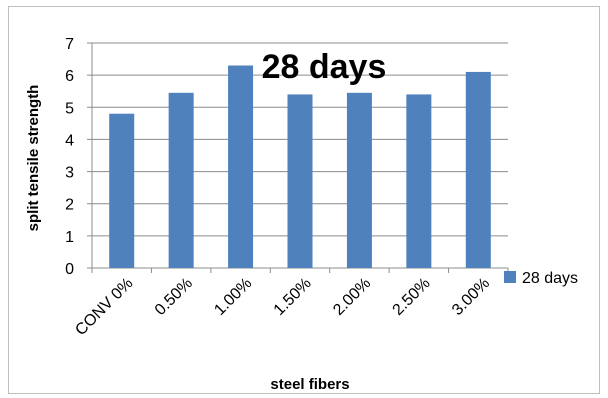 This screenshot has width=608, height=398. Describe the element at coordinates (293, 297) in the screenshot. I see `x-tick-label: 1.50%` at that location.